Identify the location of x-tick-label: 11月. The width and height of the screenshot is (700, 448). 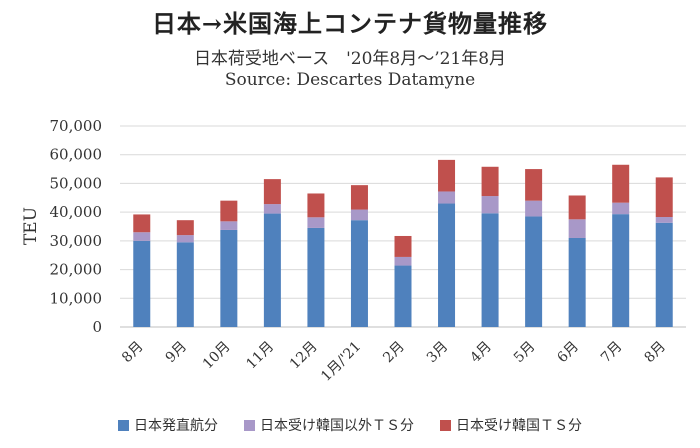
(260, 356).